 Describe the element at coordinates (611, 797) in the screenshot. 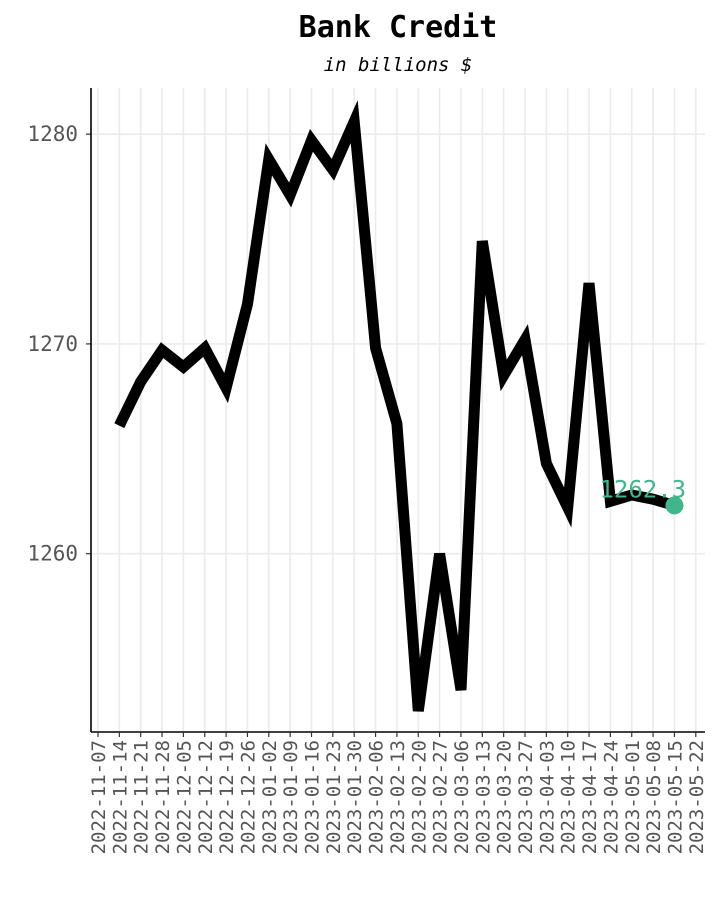

I see `x-tick-label: 2023-04-24` at that location.